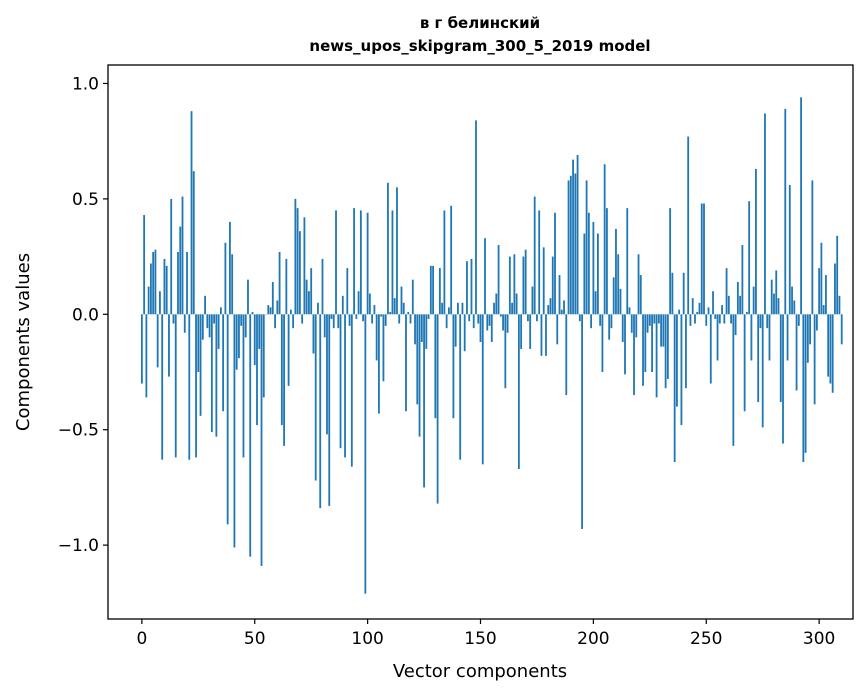 Image resolution: width=867 pixels, height=696 pixels. What do you see at coordinates (593, 639) in the screenshot?
I see `x-tick-label: 200` at bounding box center [593, 639].